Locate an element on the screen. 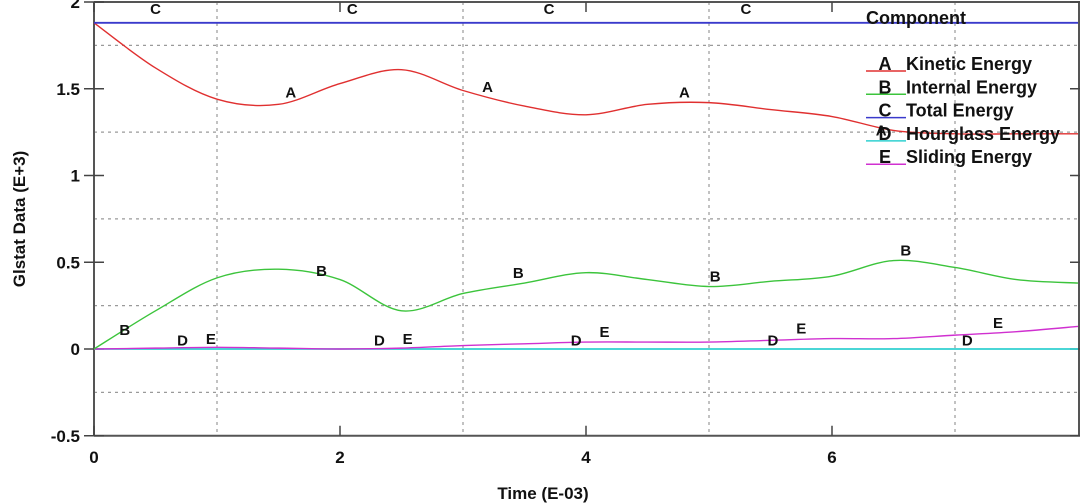  legend-key: D is located at coordinates (885, 134).